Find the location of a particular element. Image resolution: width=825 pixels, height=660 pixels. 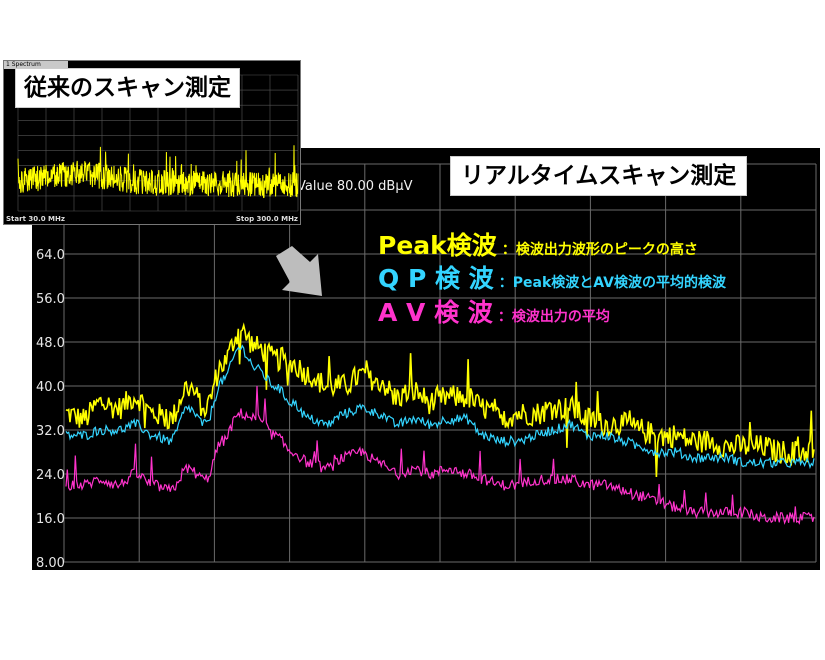

legend-qp-name: Q P 検 波 is located at coordinates (436, 278).